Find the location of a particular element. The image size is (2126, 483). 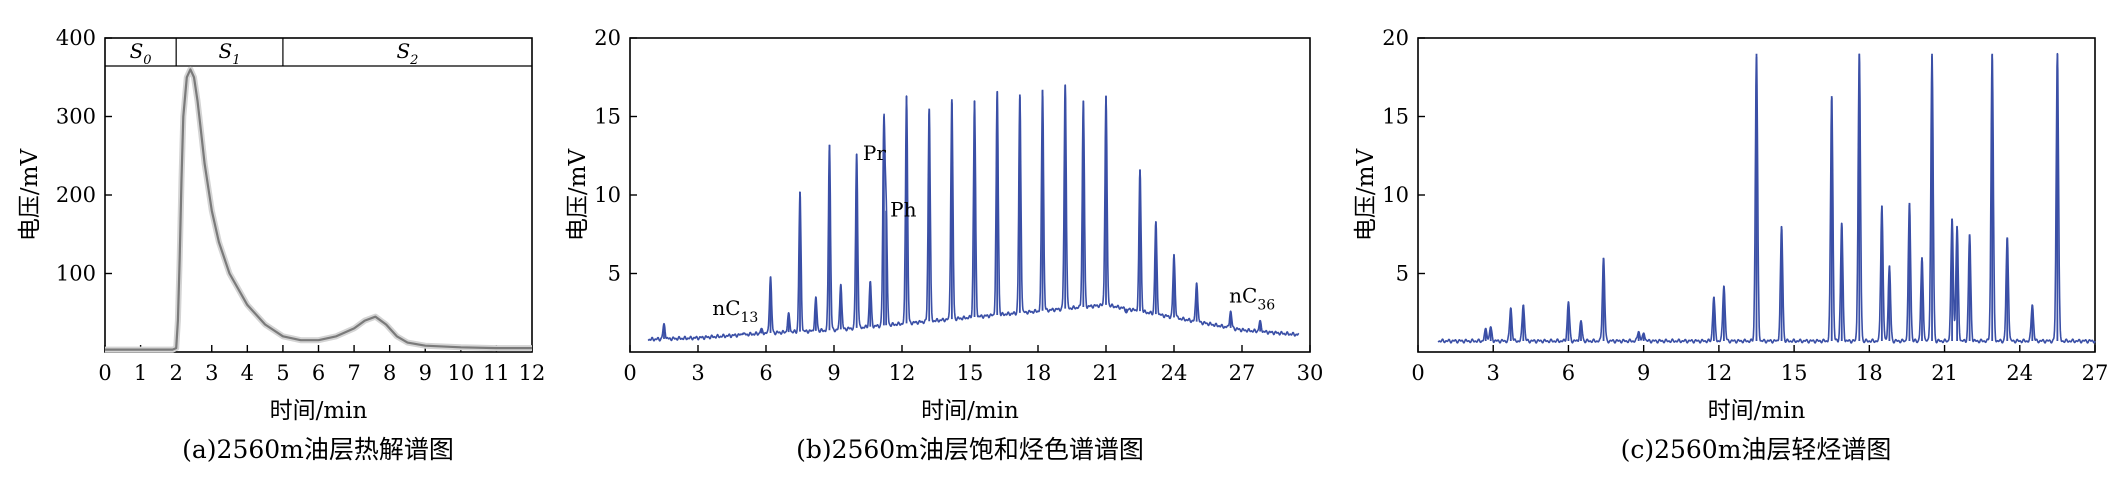

x-tick-label: 8 is located at coordinates (389, 373).